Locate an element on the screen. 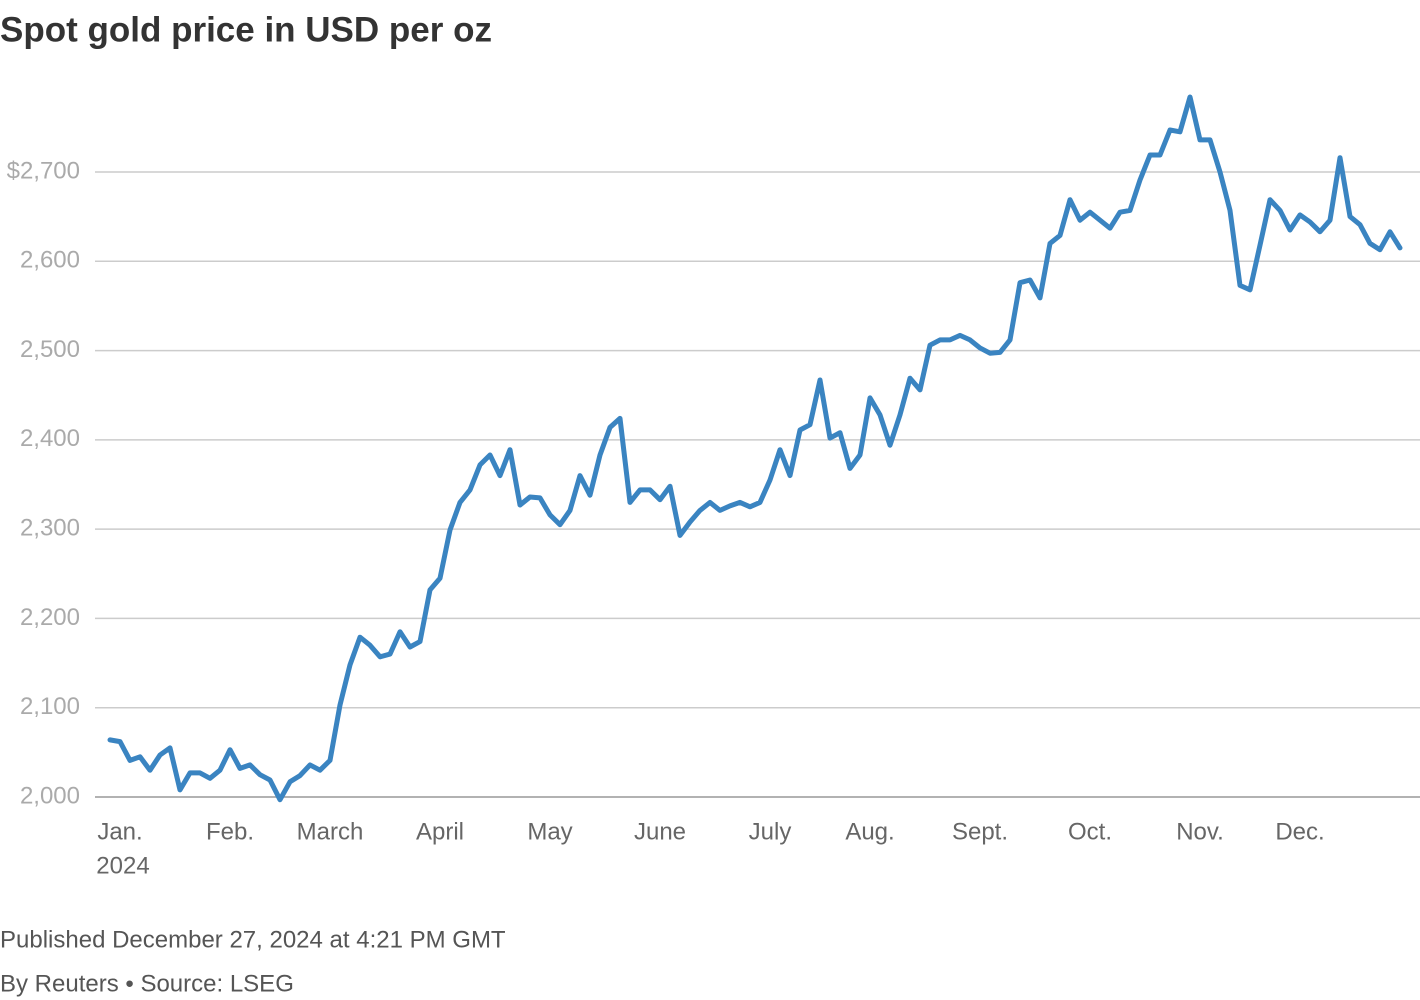  x-tick-label: Feb. is located at coordinates (230, 831).